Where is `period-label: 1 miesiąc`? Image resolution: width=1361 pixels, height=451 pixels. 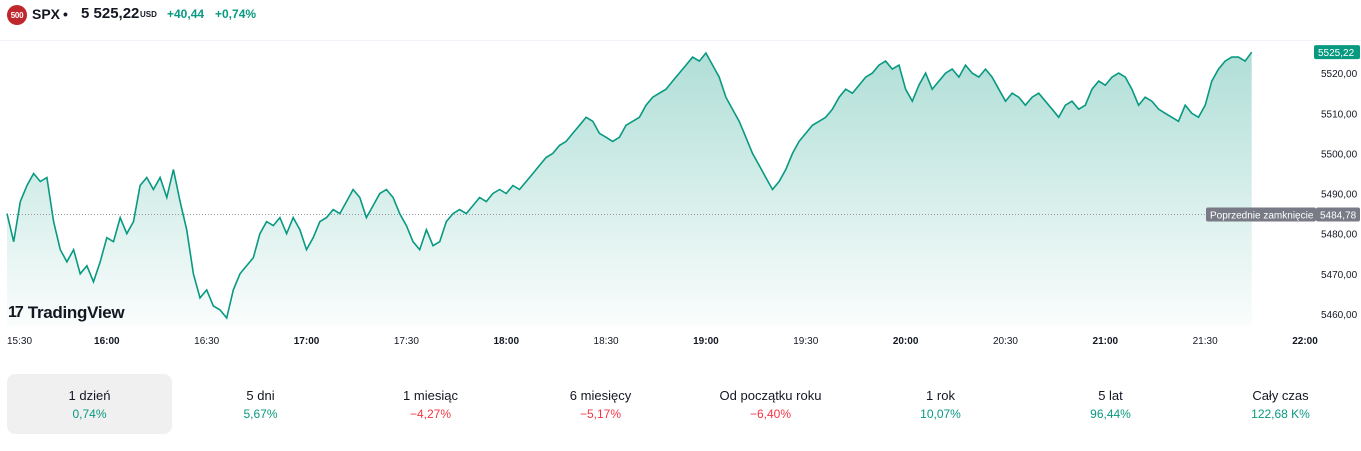
period-label: 1 miesiąc is located at coordinates (430, 395).